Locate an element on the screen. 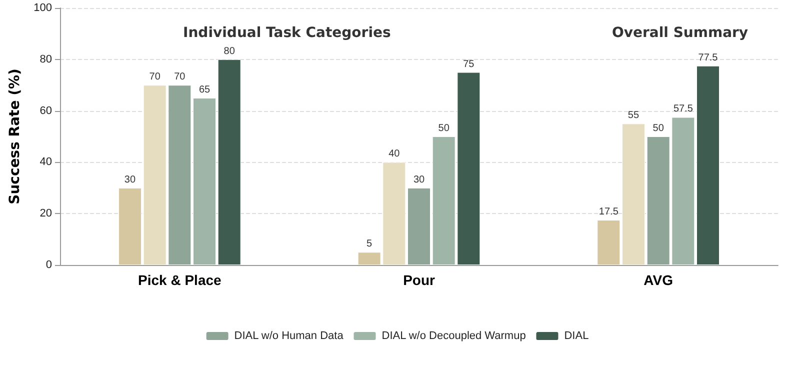 The image size is (793, 365). legend-label: DIAL w/o Human Data is located at coordinates (289, 336).